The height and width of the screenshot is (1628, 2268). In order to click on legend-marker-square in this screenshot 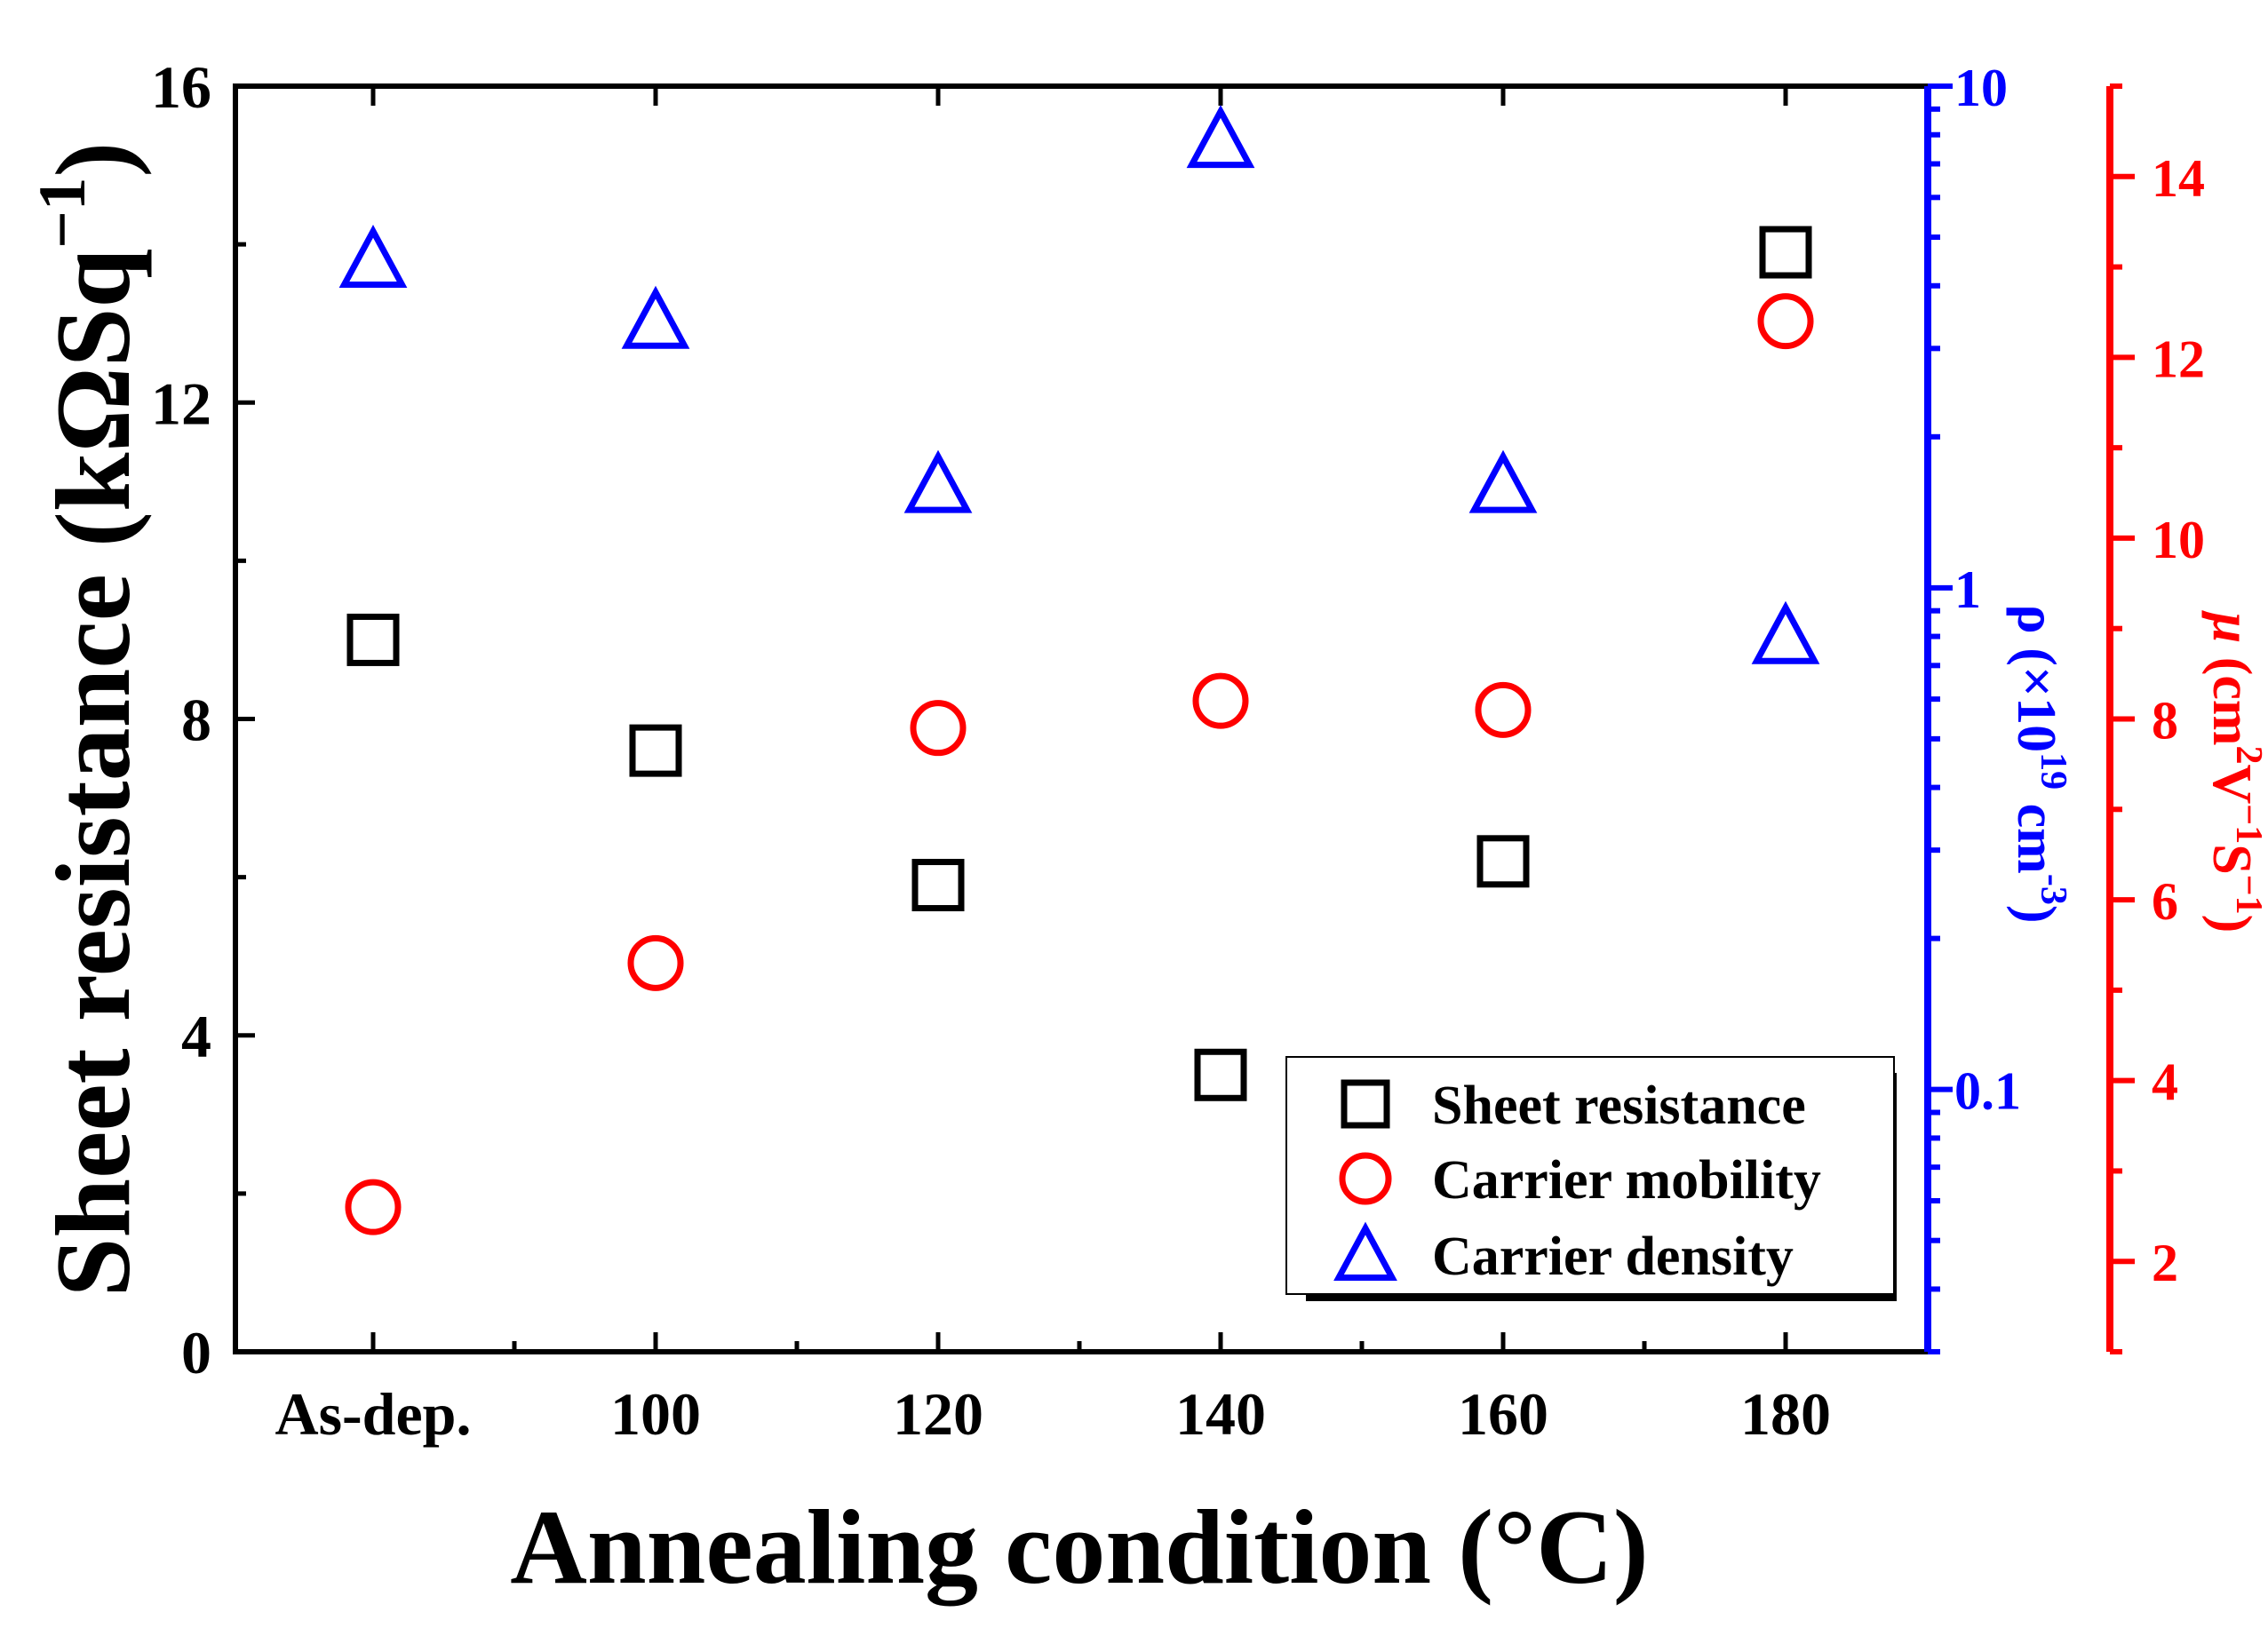, I will do `click(1365, 1104)`.